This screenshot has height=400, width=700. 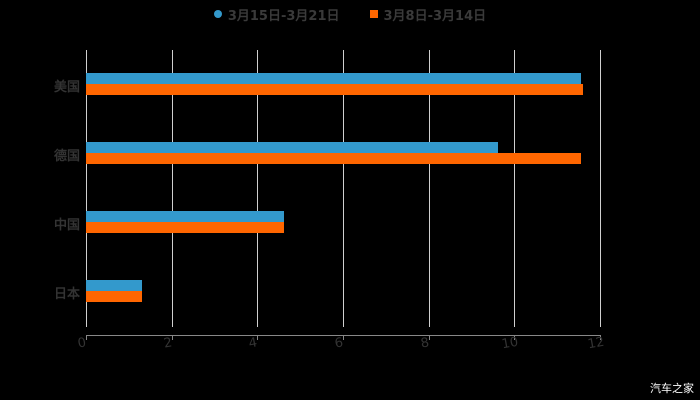 I want to click on legend-item-series-1: 3月15日-3月21日, so click(x=276, y=14).